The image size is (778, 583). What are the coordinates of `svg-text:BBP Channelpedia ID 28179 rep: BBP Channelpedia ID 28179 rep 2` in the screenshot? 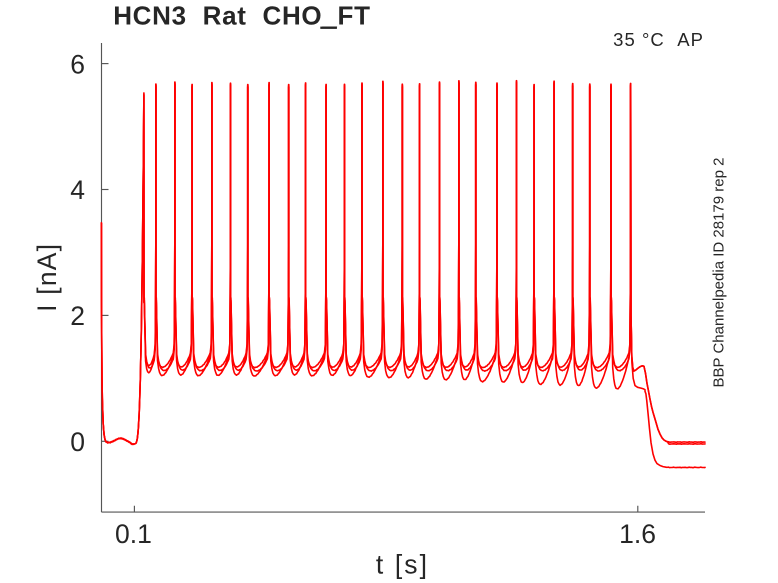 It's located at (719, 273).